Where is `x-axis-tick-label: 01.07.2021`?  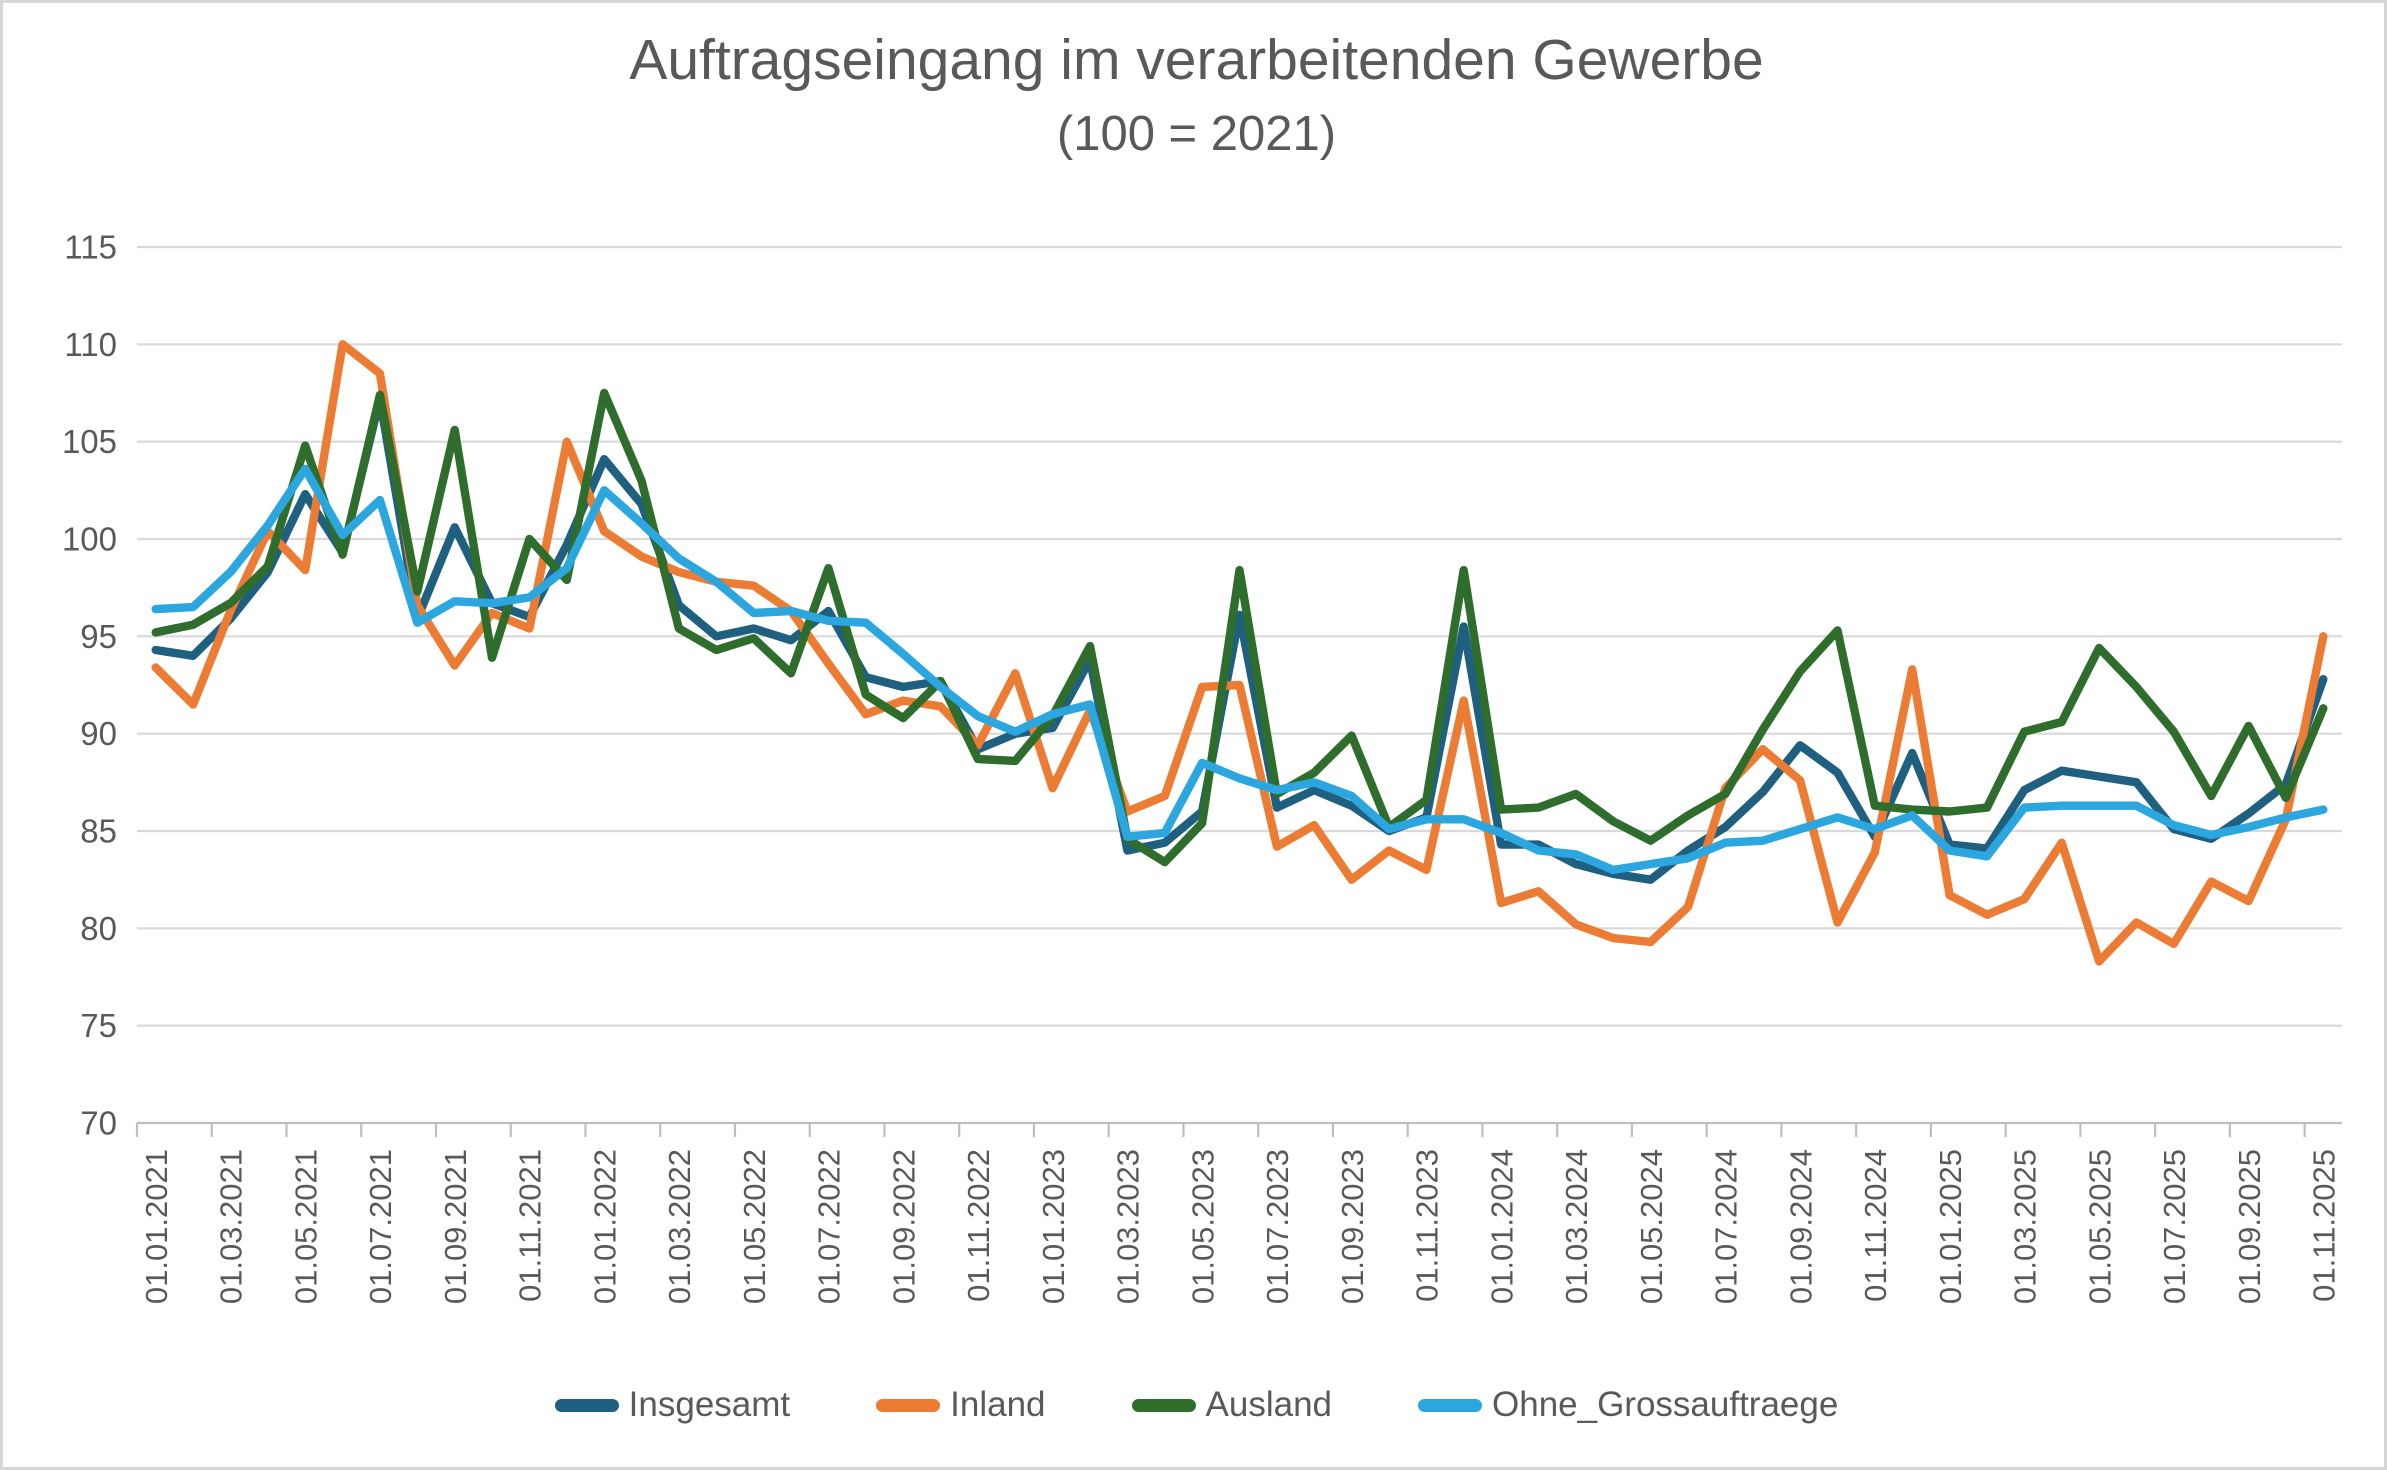 x-axis-tick-label: 01.07.2021 is located at coordinates (380, 1226).